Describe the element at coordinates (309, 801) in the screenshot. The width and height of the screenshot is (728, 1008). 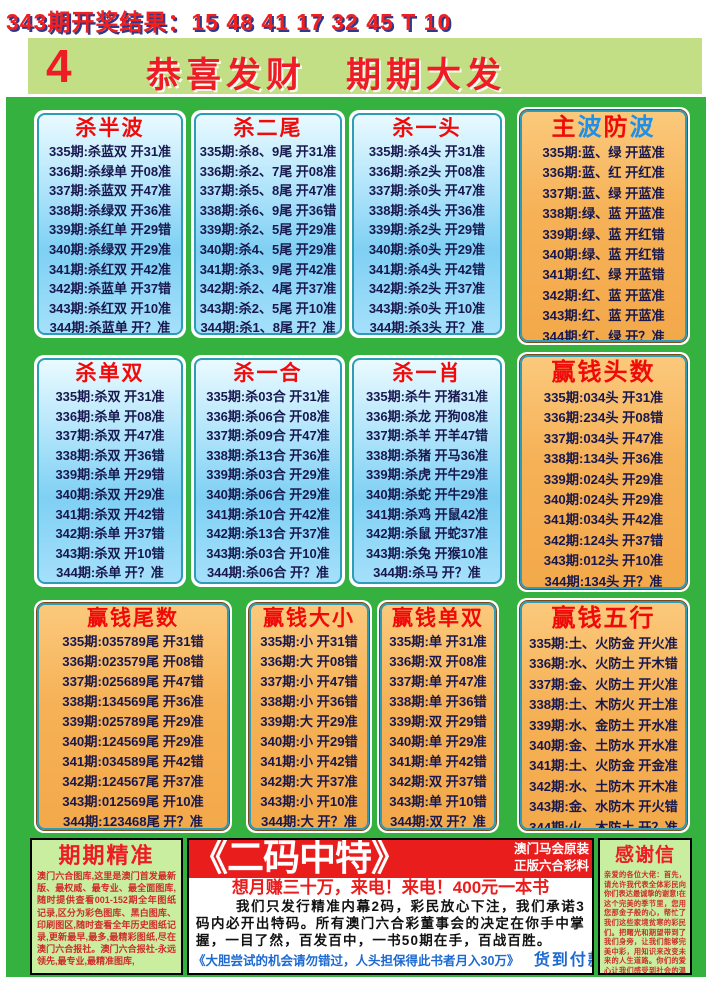
I see `prediction-row: 343期:小 开10准` at that location.